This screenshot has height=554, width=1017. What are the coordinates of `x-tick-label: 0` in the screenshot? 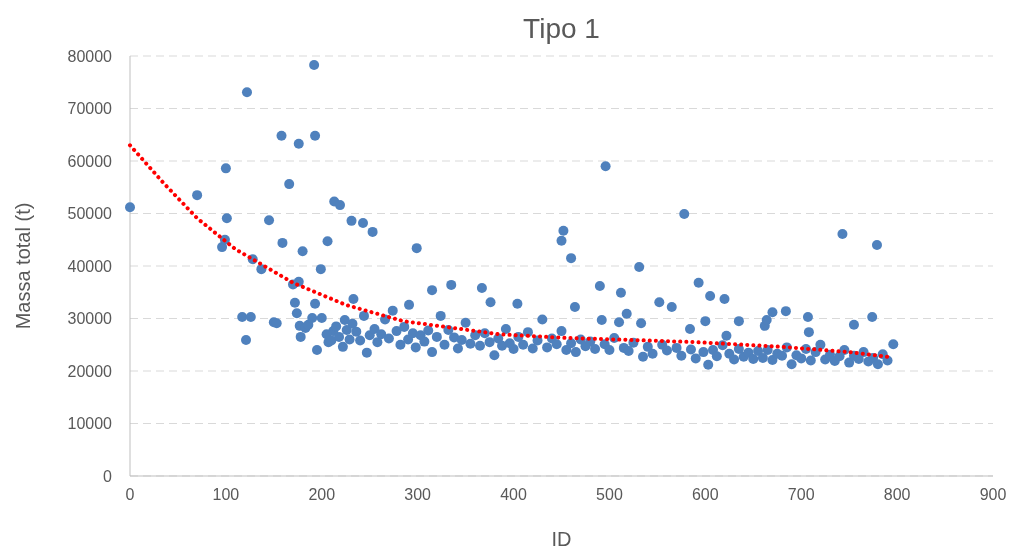 It's located at (130, 494).